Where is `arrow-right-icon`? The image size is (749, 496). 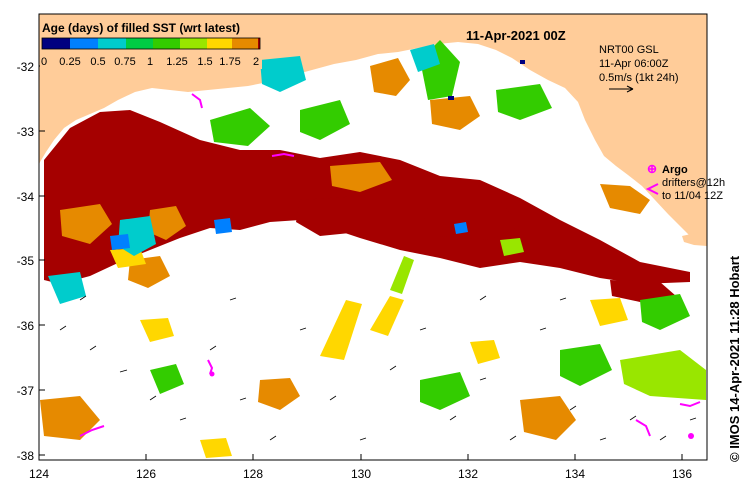 arrow-right-icon is located at coordinates (621, 89).